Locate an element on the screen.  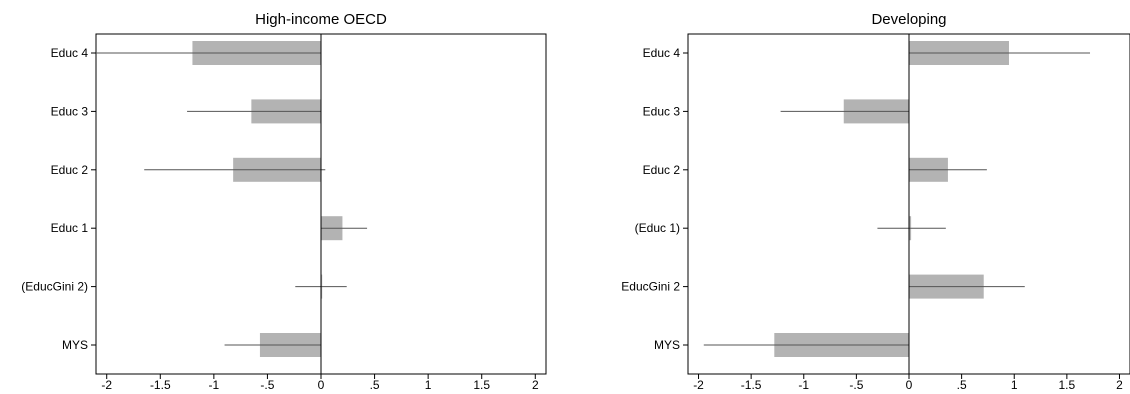
panel-1-category-label-1: Educ 3 is located at coordinates (662, 111).